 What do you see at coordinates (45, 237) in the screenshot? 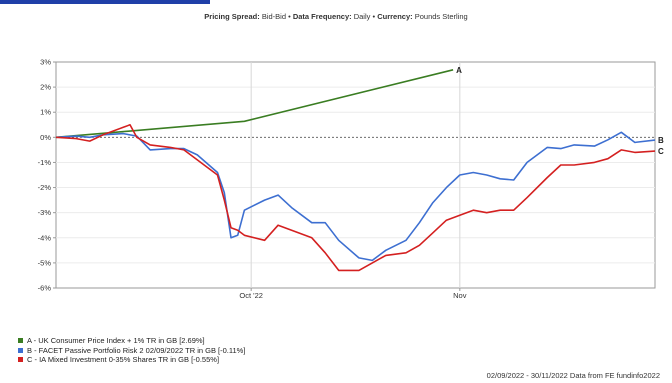
I see `y-tick-label: -4%` at bounding box center [45, 237].